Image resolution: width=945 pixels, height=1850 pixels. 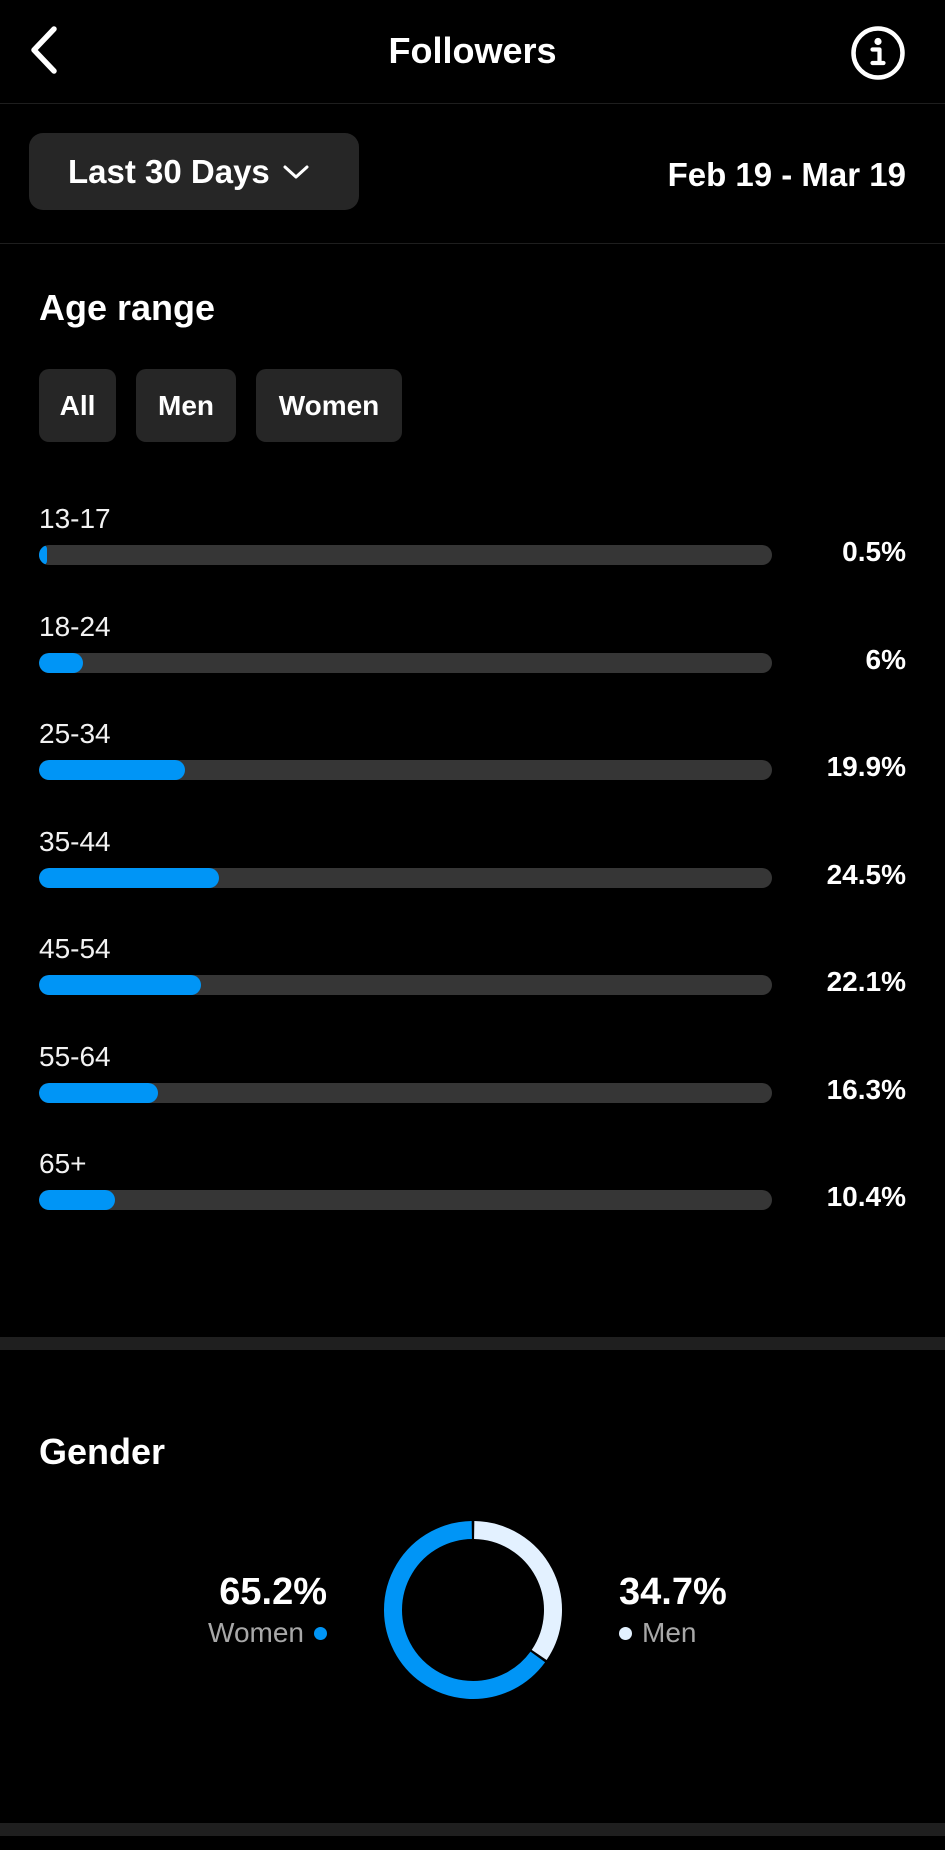 I want to click on gender-men-label: Men, so click(x=669, y=1632).